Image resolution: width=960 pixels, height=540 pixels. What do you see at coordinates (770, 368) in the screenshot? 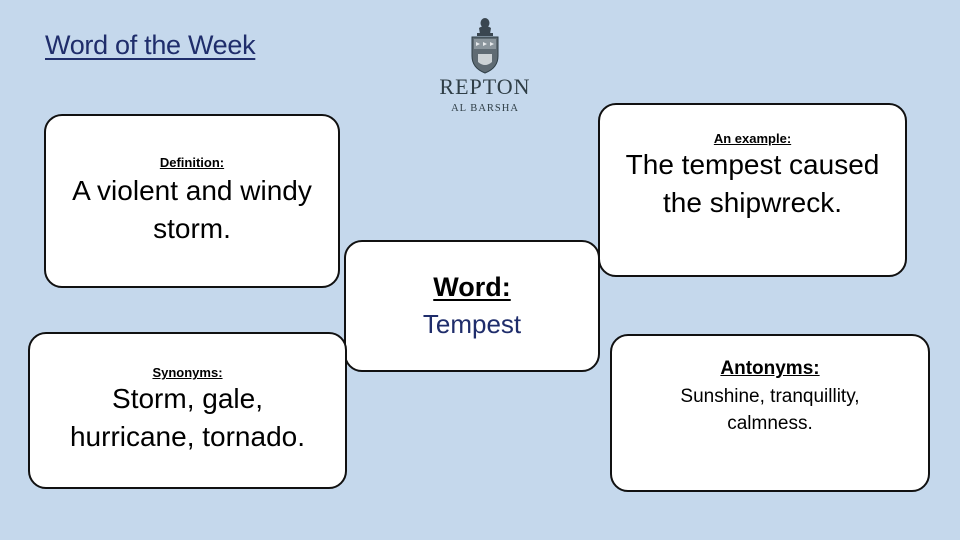
I see `antonyms-label: Antonyms:` at bounding box center [770, 368].